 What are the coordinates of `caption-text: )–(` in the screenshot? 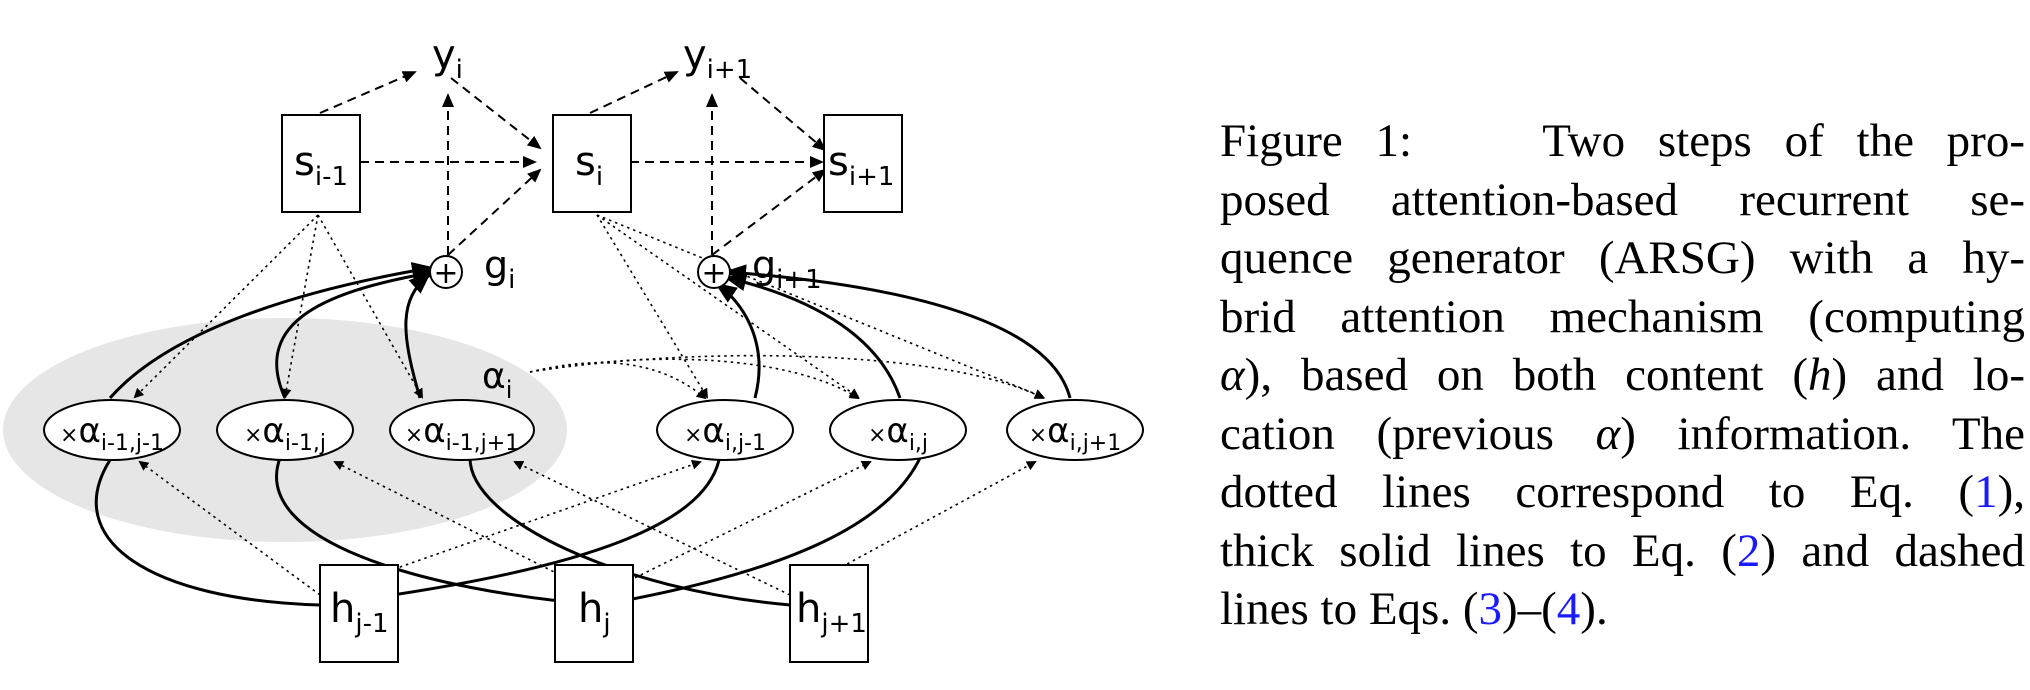 It's located at (1529, 609).